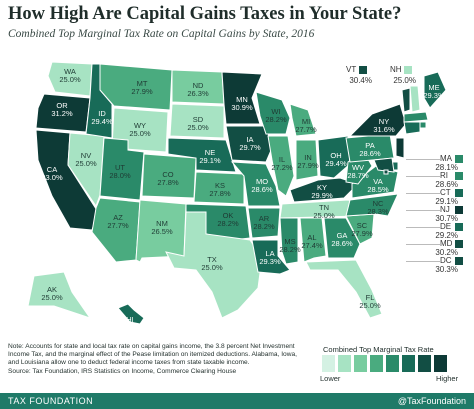 This screenshot has height=409, width=474. I want to click on state-abbr-wa: WA, so click(70, 71).